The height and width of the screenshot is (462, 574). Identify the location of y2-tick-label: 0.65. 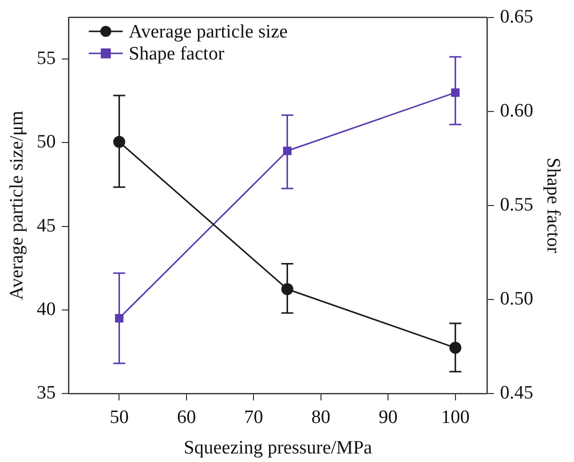
(517, 17).